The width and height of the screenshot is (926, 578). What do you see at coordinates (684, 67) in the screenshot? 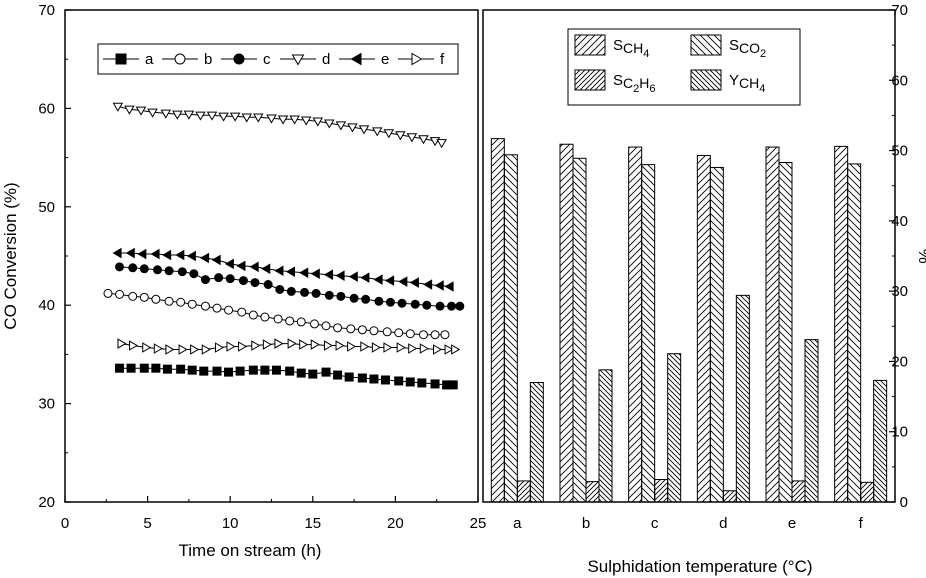
I see `right-legend: SCH4 SCO2 SC2H6 YCH4` at bounding box center [684, 67].